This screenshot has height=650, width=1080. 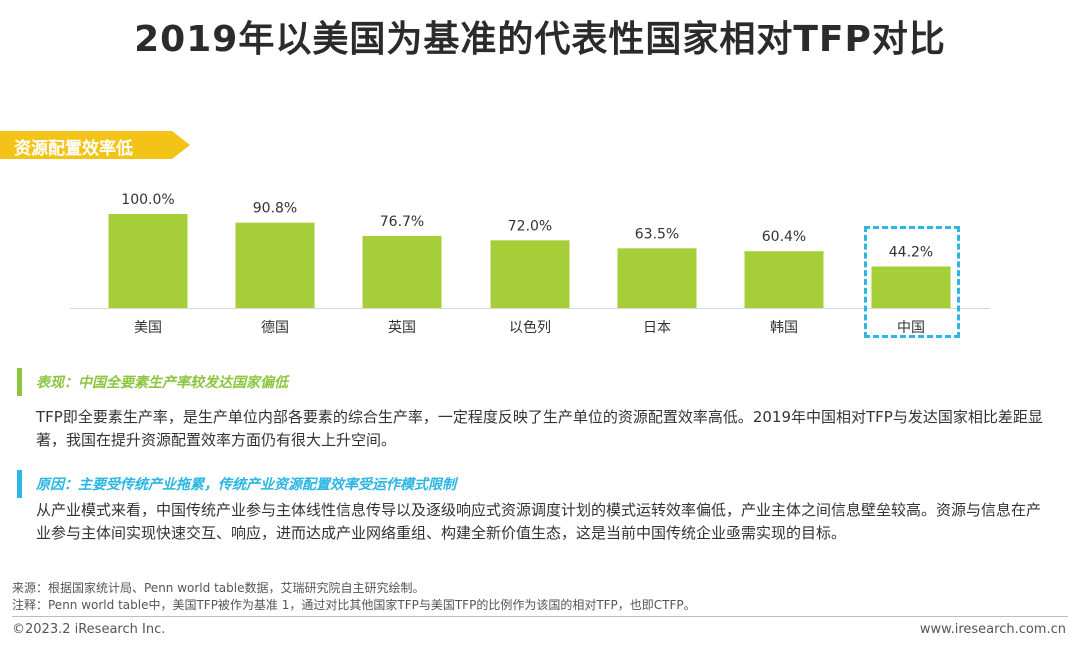 I want to click on category-label-2: 英国, so click(x=402, y=327).